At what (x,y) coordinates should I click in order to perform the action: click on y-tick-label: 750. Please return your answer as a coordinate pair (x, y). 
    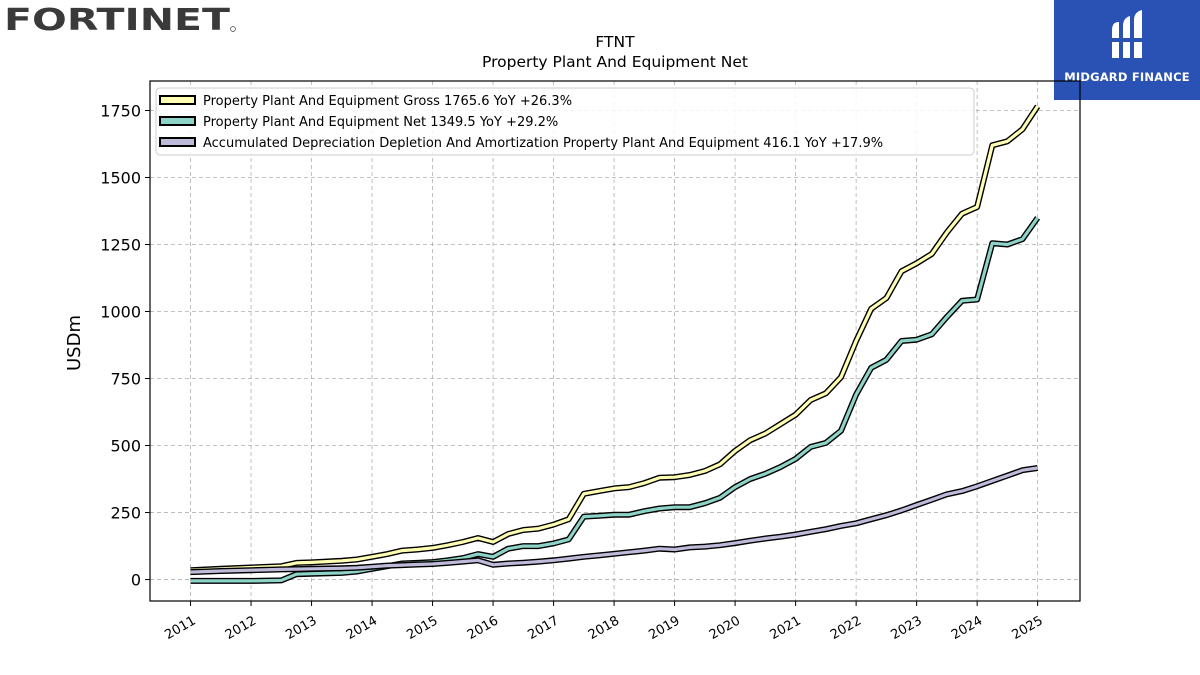
    Looking at the image, I should click on (125, 379).